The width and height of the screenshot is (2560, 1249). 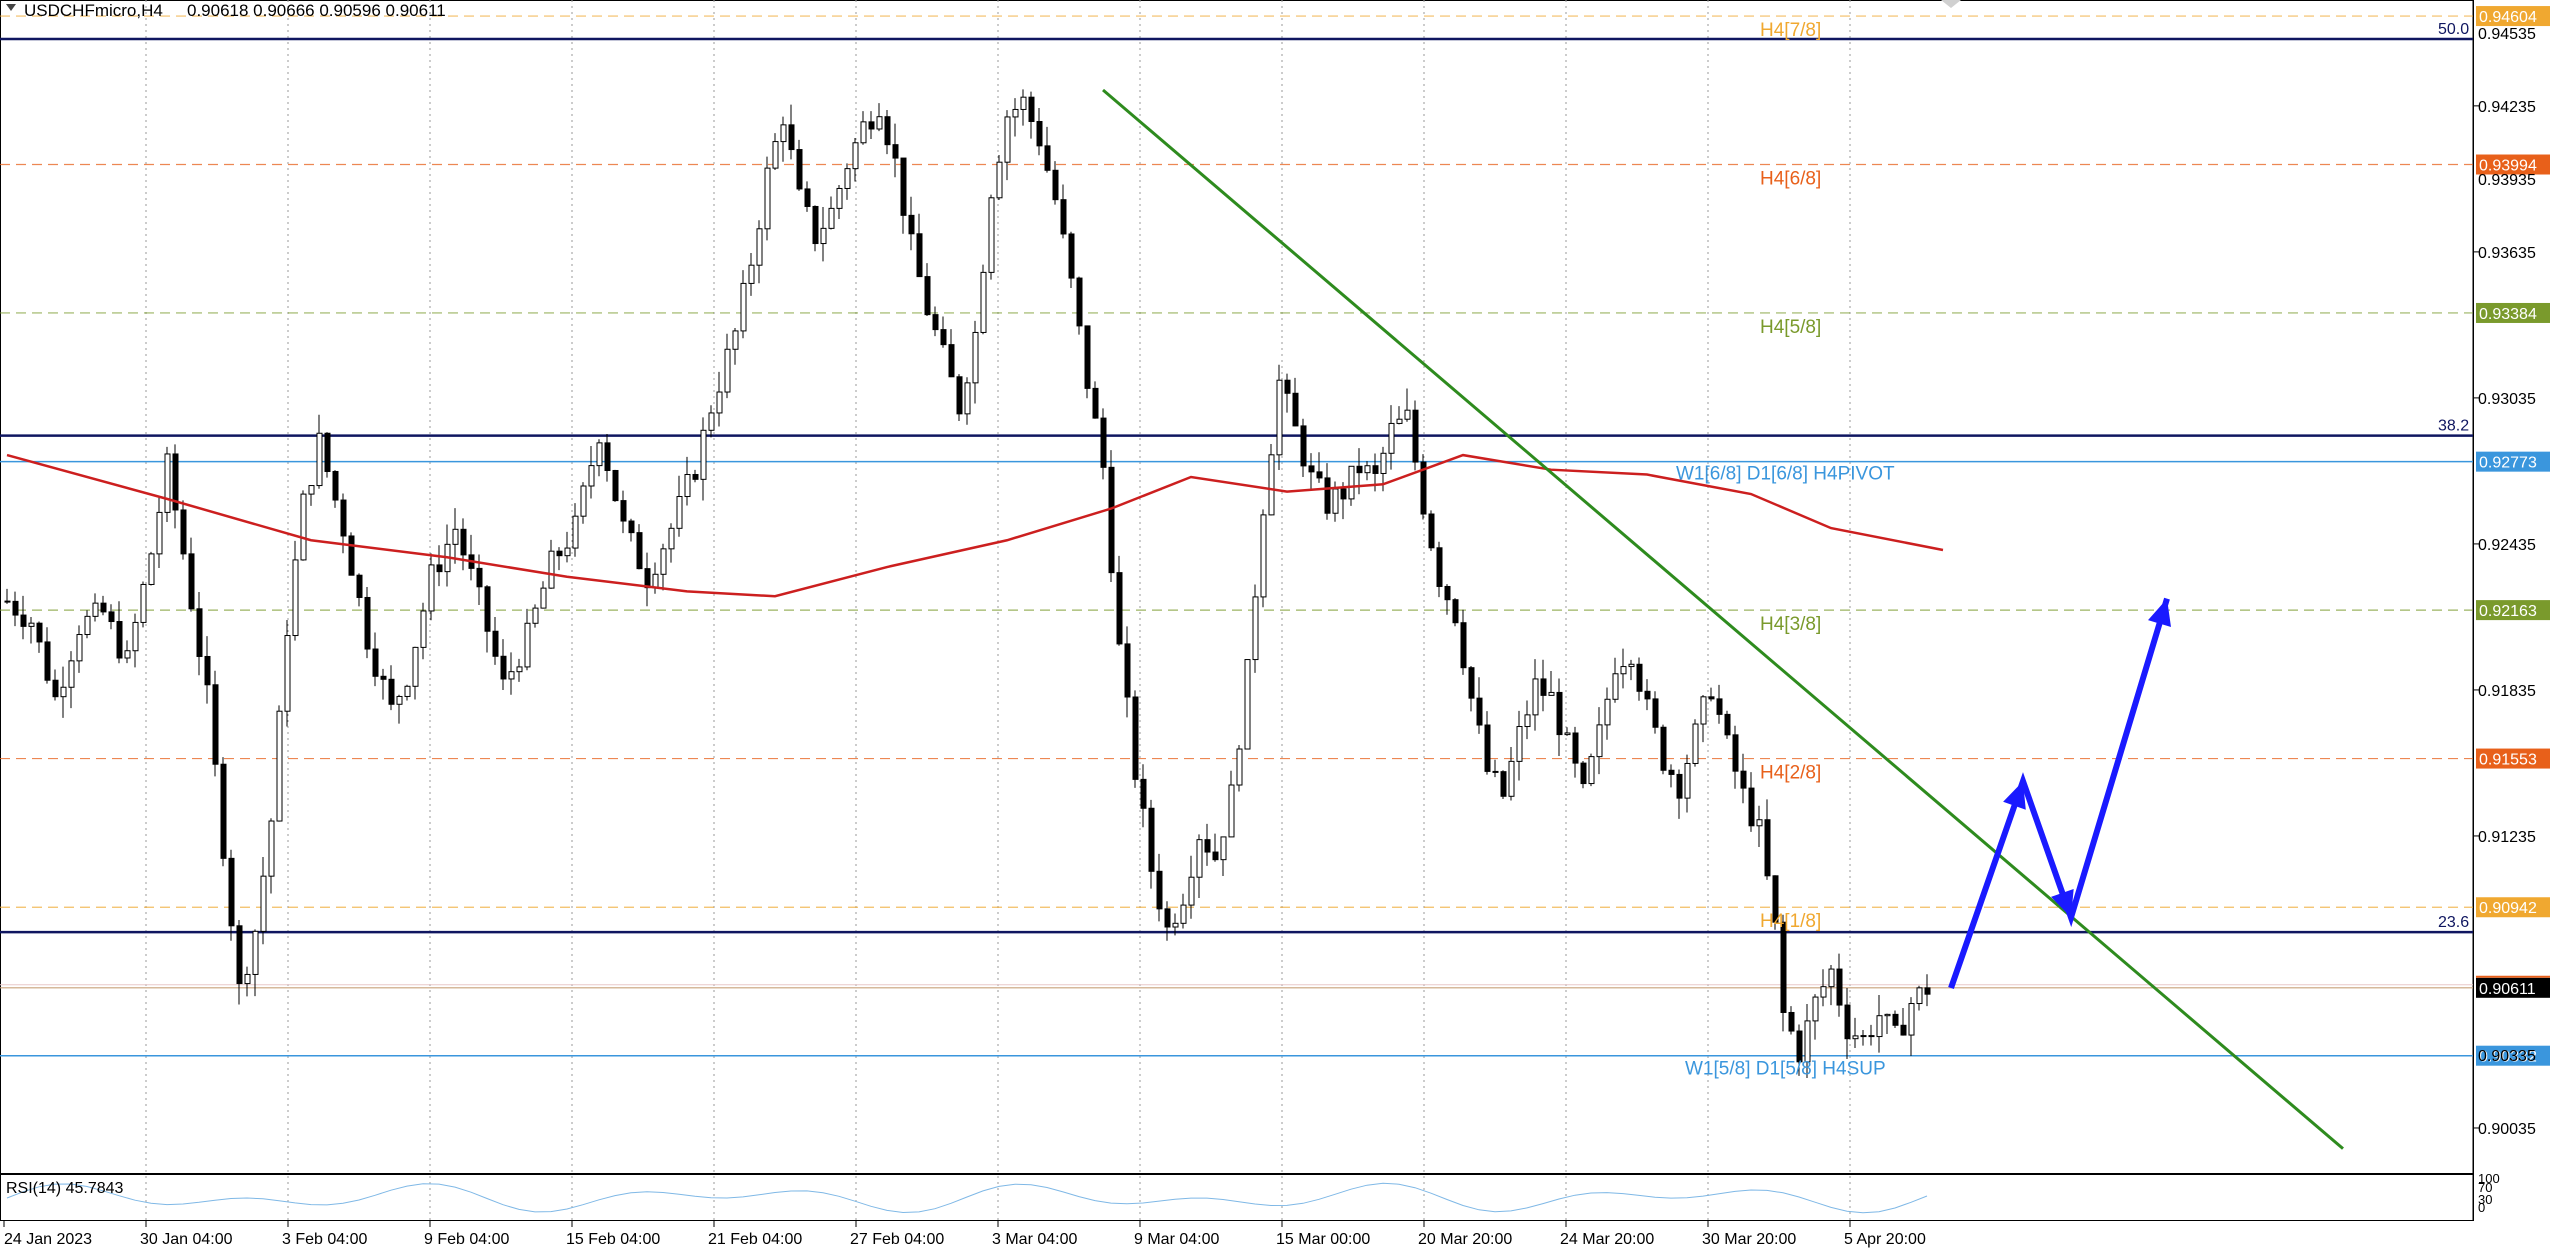 I want to click on shift-marker-icon, so click(x=1951, y=4).